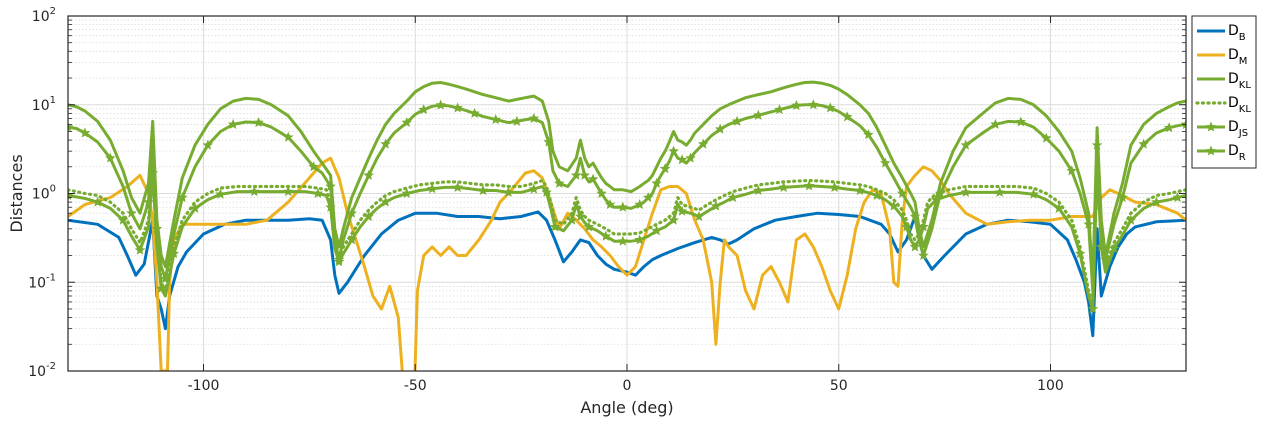 The width and height of the screenshot is (1261, 421). What do you see at coordinates (42, 370) in the screenshot?
I see `y-tick-label: 10⁻²` at bounding box center [42, 370].